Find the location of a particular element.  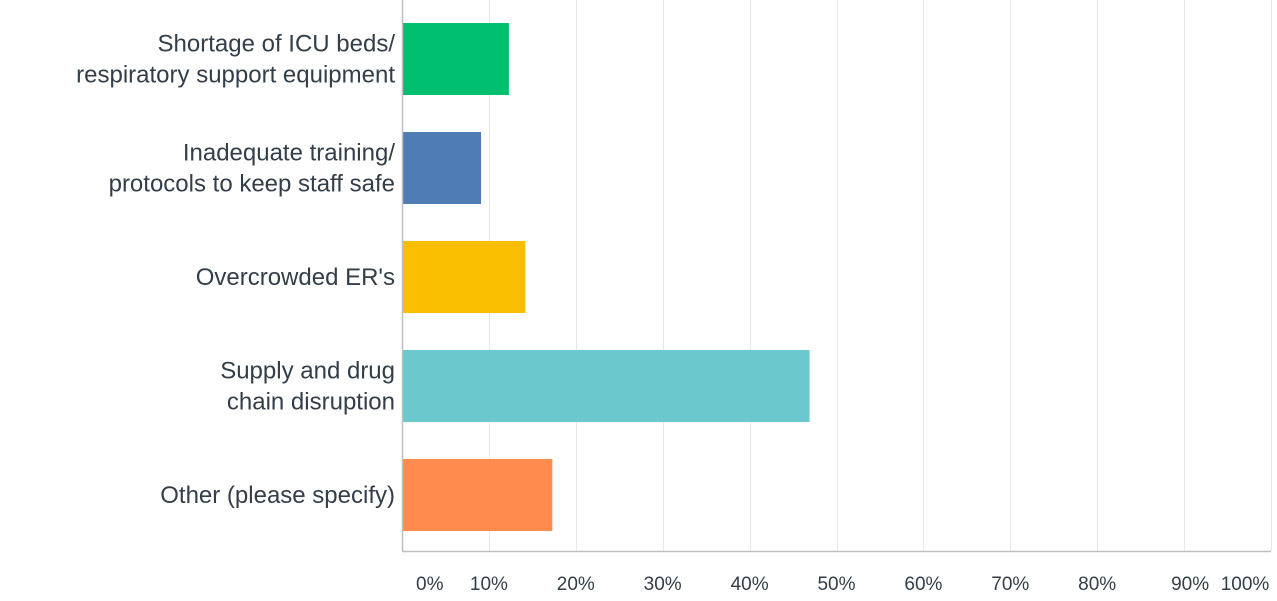

category-label-line: Shortage of ICU beds/ is located at coordinates (277, 44).